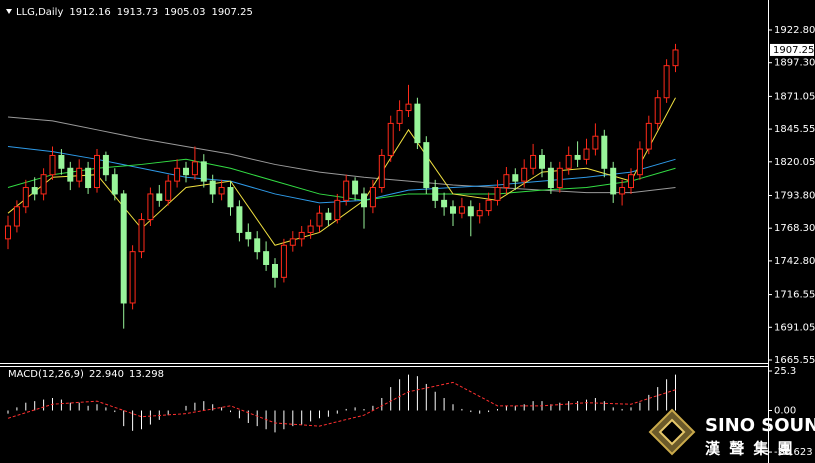  What do you see at coordinates (760, 425) in the screenshot?
I see `brand-name: SINO SOUND` at bounding box center [760, 425].